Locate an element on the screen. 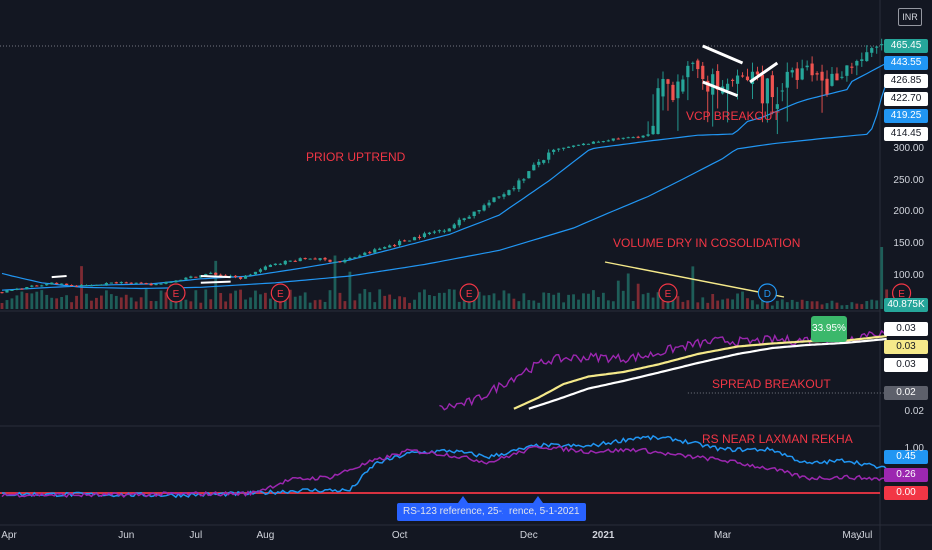  volume-trendline is located at coordinates (694, 279).